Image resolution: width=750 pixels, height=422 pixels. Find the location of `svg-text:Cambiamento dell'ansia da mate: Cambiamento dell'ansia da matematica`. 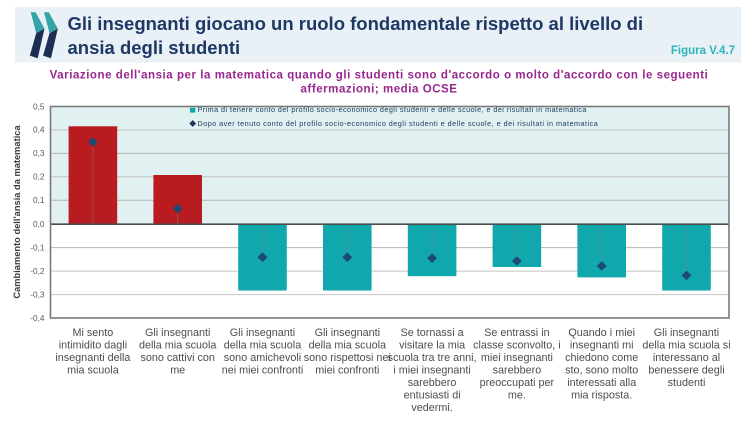

svg-text:Cambiamento dell'ansia da mate: Cambiamento dell'ansia da matematica is located at coordinates (17, 212).